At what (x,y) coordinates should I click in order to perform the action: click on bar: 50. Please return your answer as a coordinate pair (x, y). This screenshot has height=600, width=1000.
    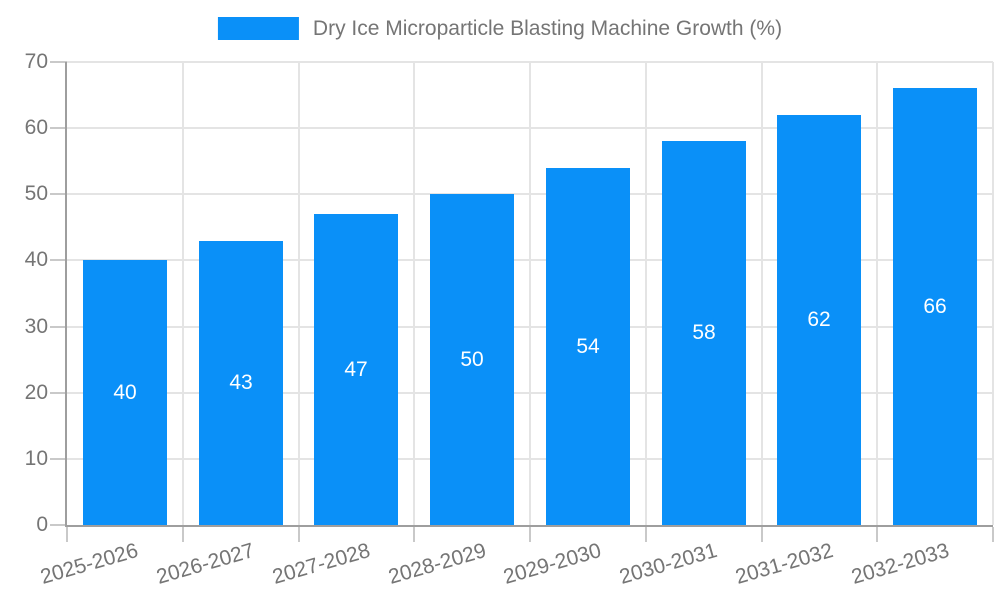
    Looking at the image, I should click on (472, 359).